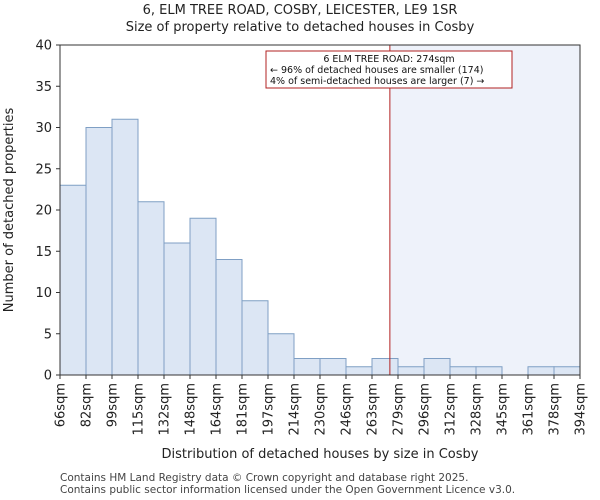 Image resolution: width=600 pixels, height=500 pixels. What do you see at coordinates (191, 409) in the screenshot?
I see `x-tick-label: 148sqm` at bounding box center [191, 409].